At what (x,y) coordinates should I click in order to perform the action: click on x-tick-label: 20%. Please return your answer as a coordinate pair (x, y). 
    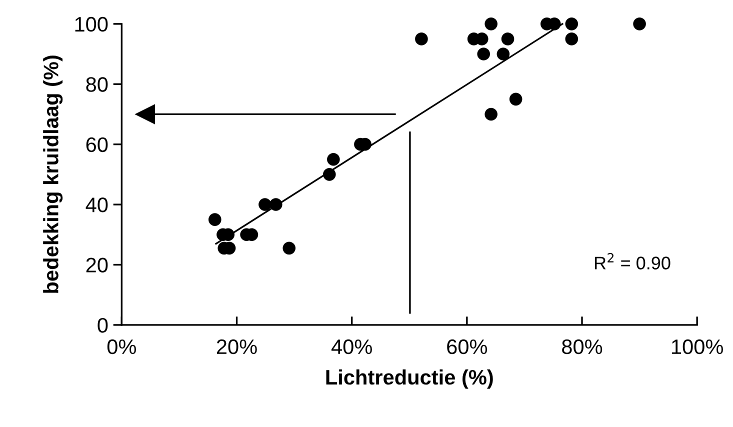
    Looking at the image, I should click on (236, 346).